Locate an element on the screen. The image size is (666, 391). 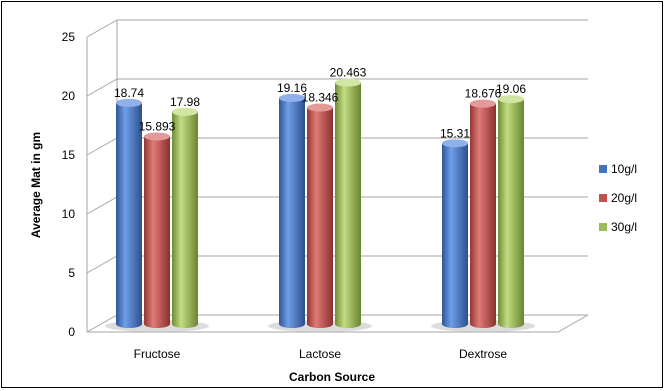
legend-label: 20g/l is located at coordinates (624, 198).